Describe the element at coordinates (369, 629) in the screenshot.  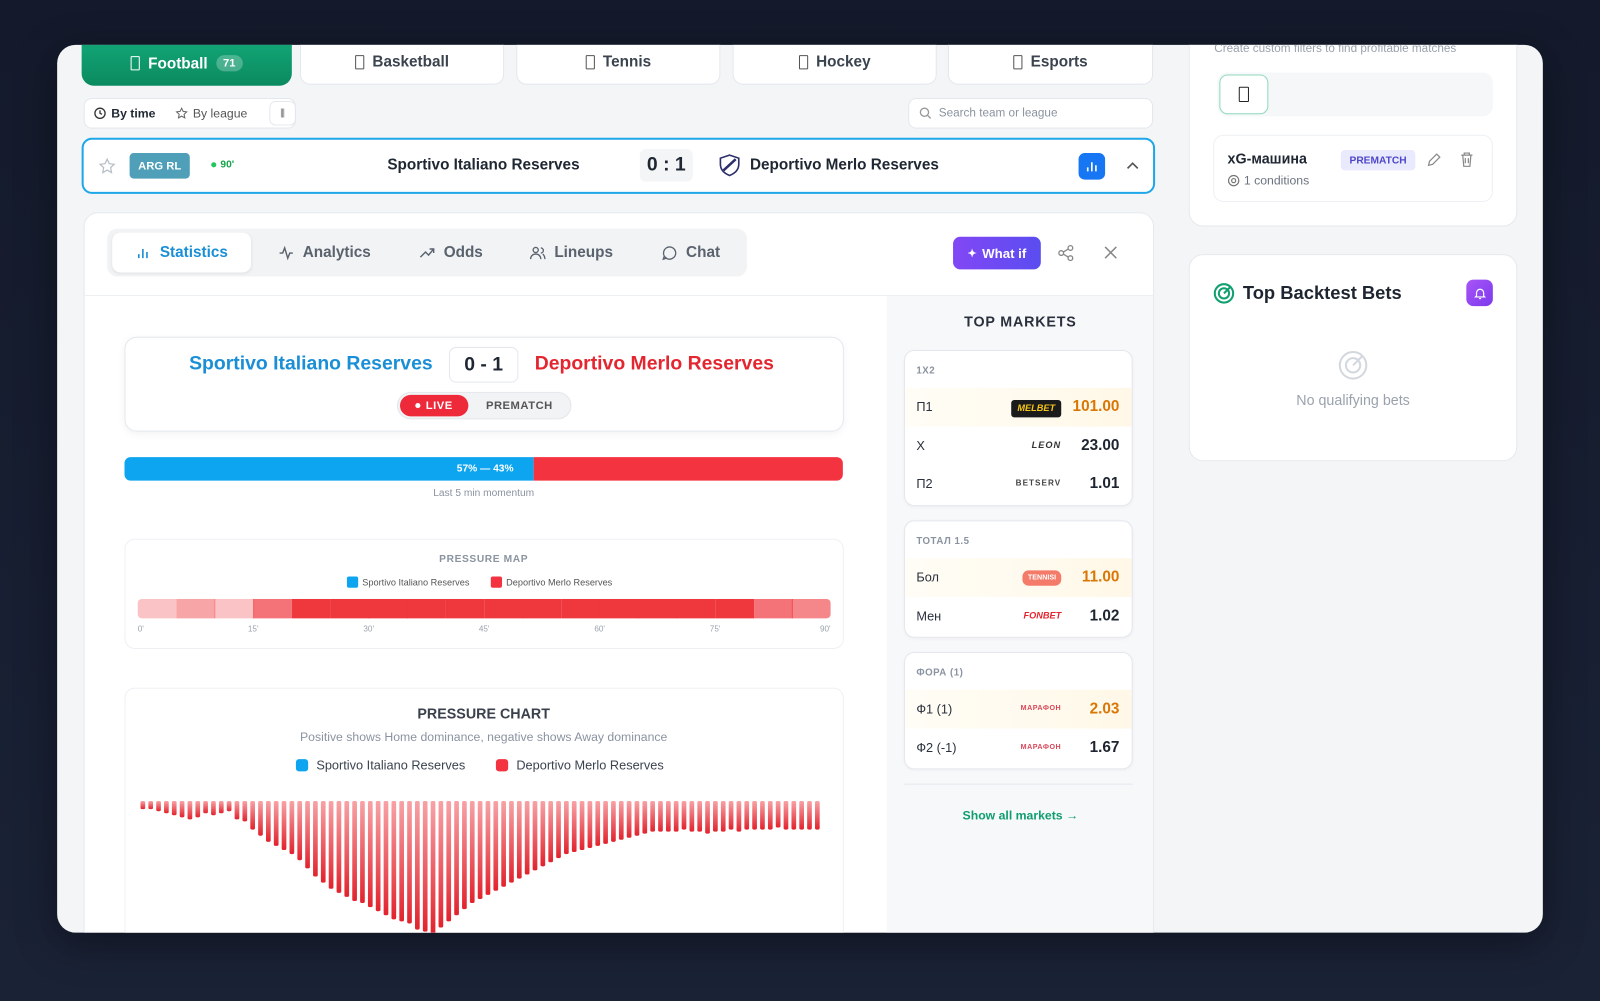
I see `pressure-map-tick: 30'` at that location.